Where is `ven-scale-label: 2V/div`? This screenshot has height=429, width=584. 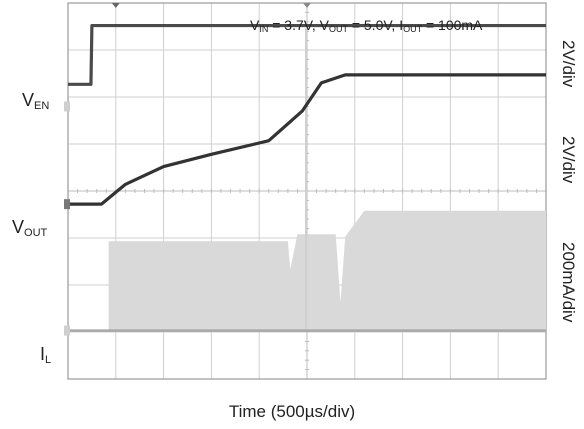 ven-scale-label: 2V/div is located at coordinates (568, 64).